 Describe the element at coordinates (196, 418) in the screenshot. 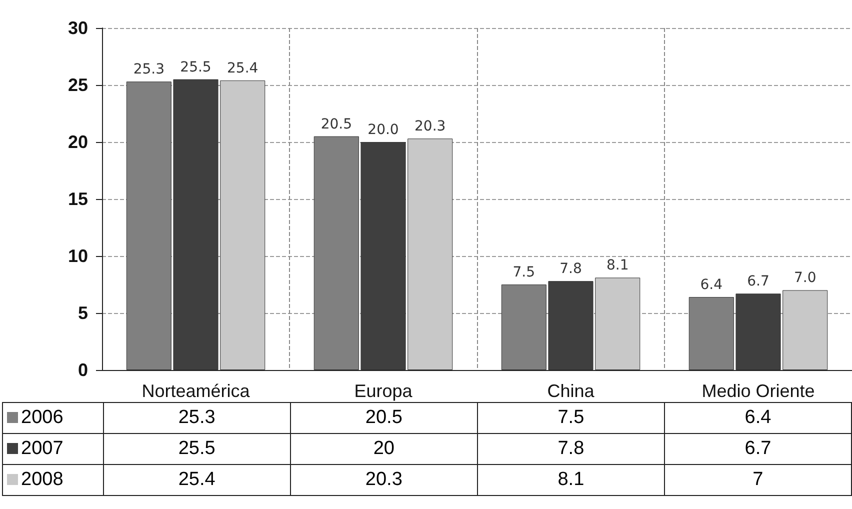

I see `text: 25.3` at that location.